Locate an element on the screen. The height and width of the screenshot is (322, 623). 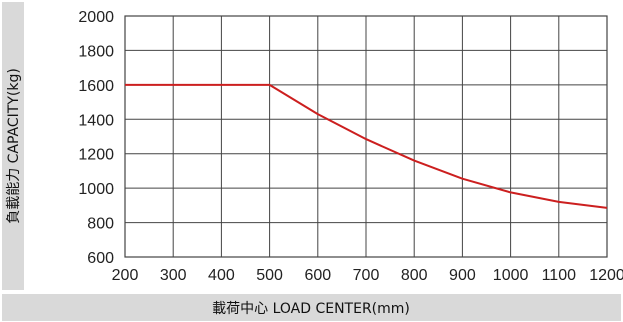
x-axis-label-band is located at coordinates (311, 307).